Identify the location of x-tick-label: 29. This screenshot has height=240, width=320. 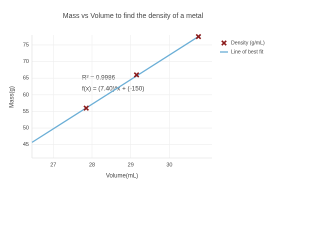
(131, 165).